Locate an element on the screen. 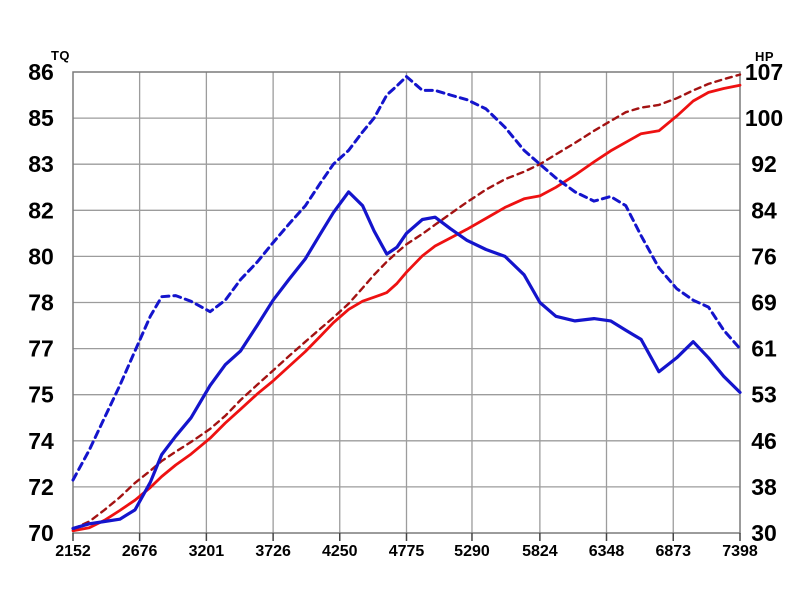  tq-tick-label: 82 is located at coordinates (41, 210).